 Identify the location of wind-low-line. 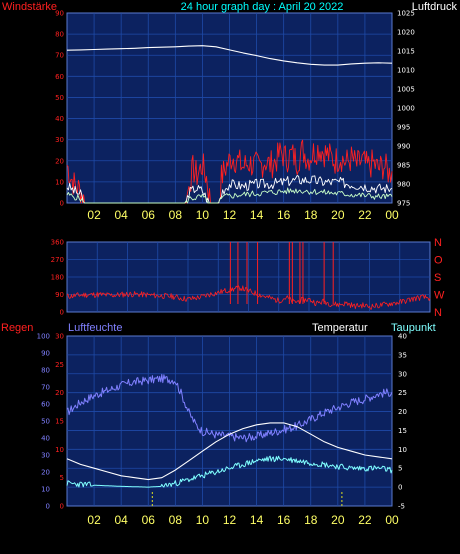
(229, 195).